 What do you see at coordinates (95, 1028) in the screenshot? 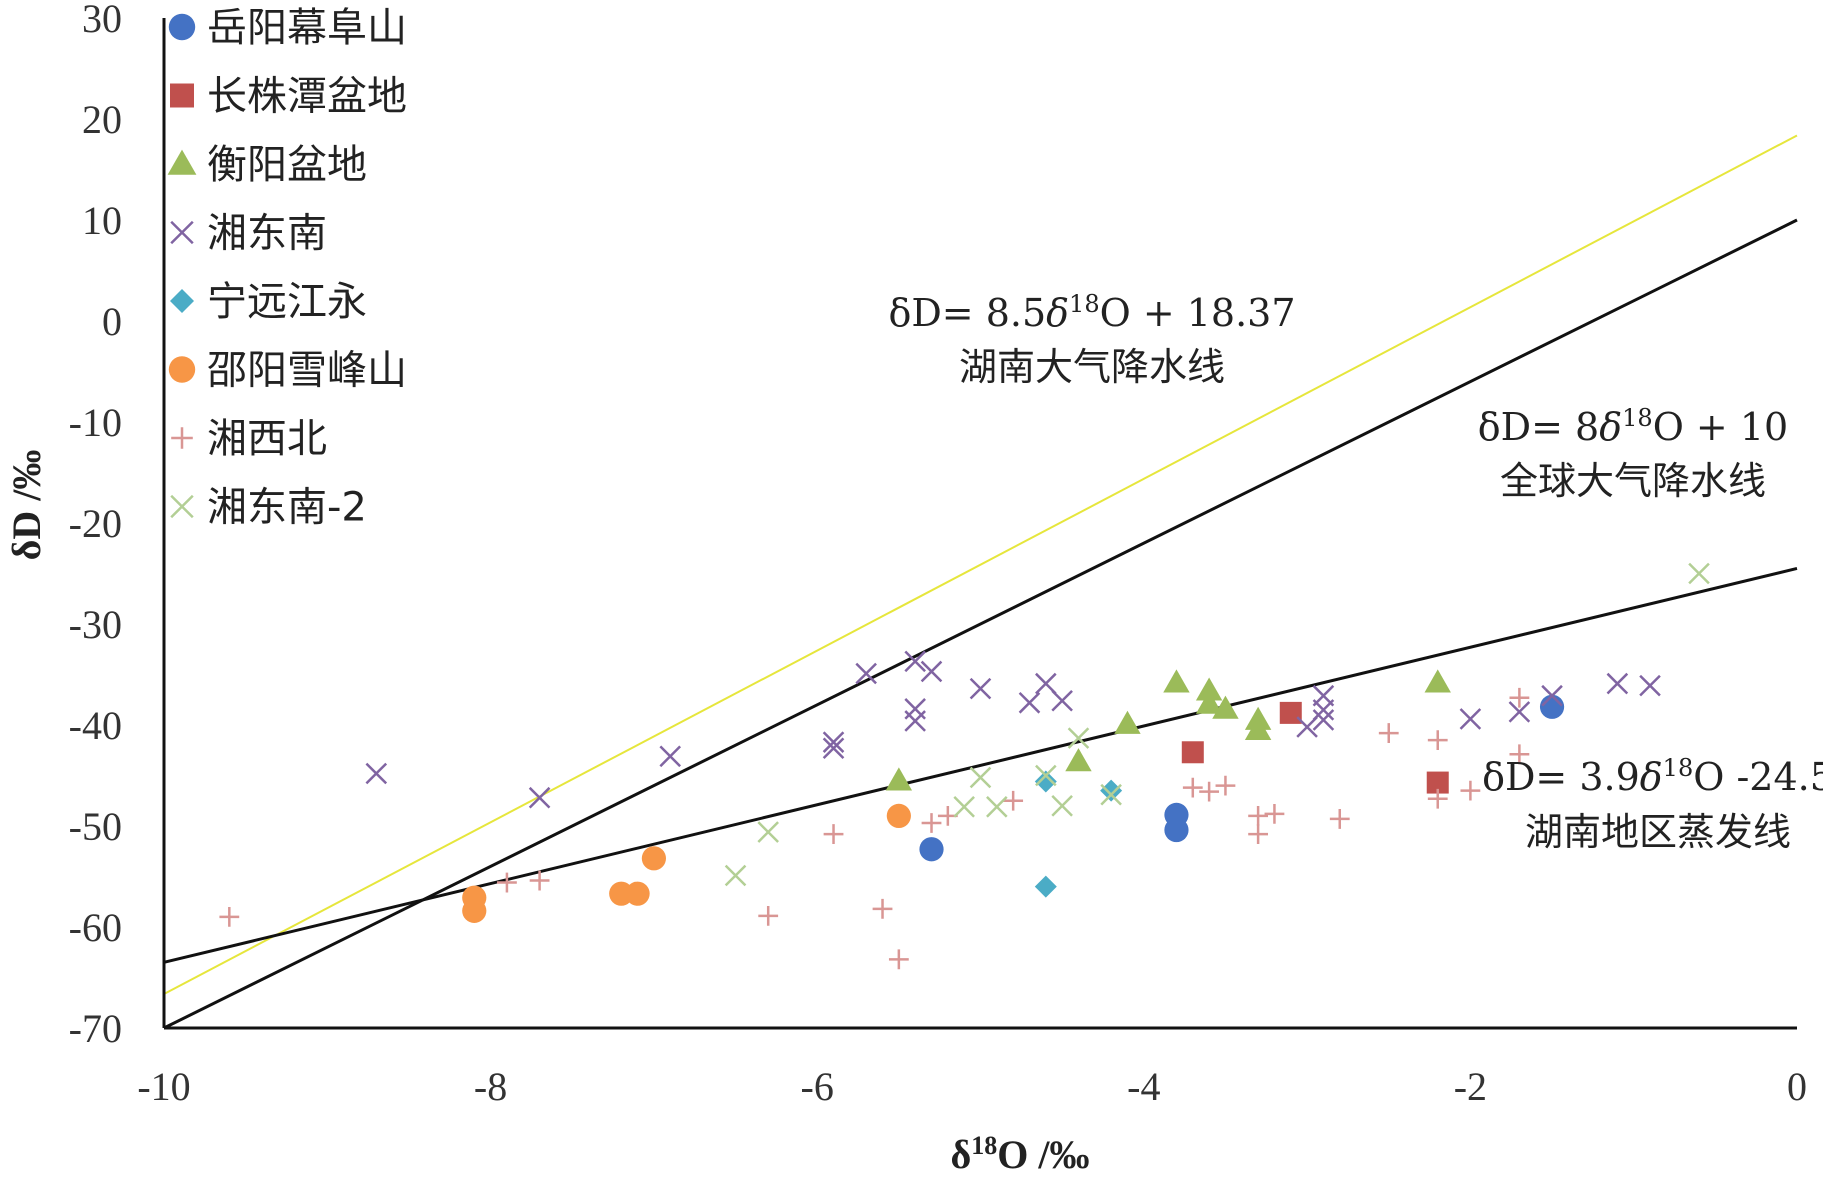
I see `y-tick-label: -70` at bounding box center [95, 1028].